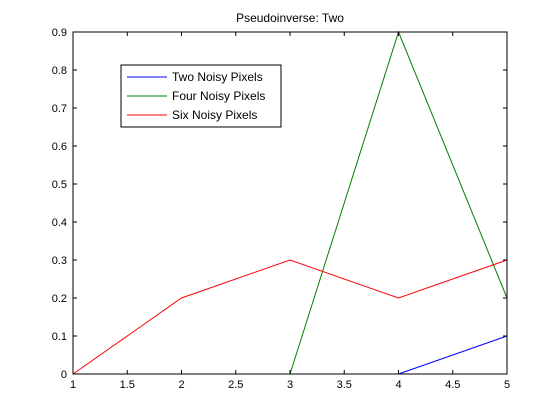  I want to click on x-tick-label: 3.5, so click(344, 385).